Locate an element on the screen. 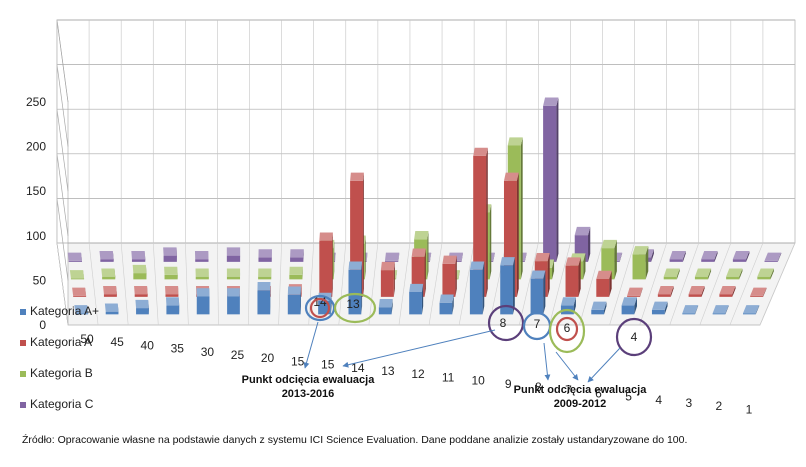 This screenshot has width=806, height=467. x-tick-label: 12 is located at coordinates (418, 374).